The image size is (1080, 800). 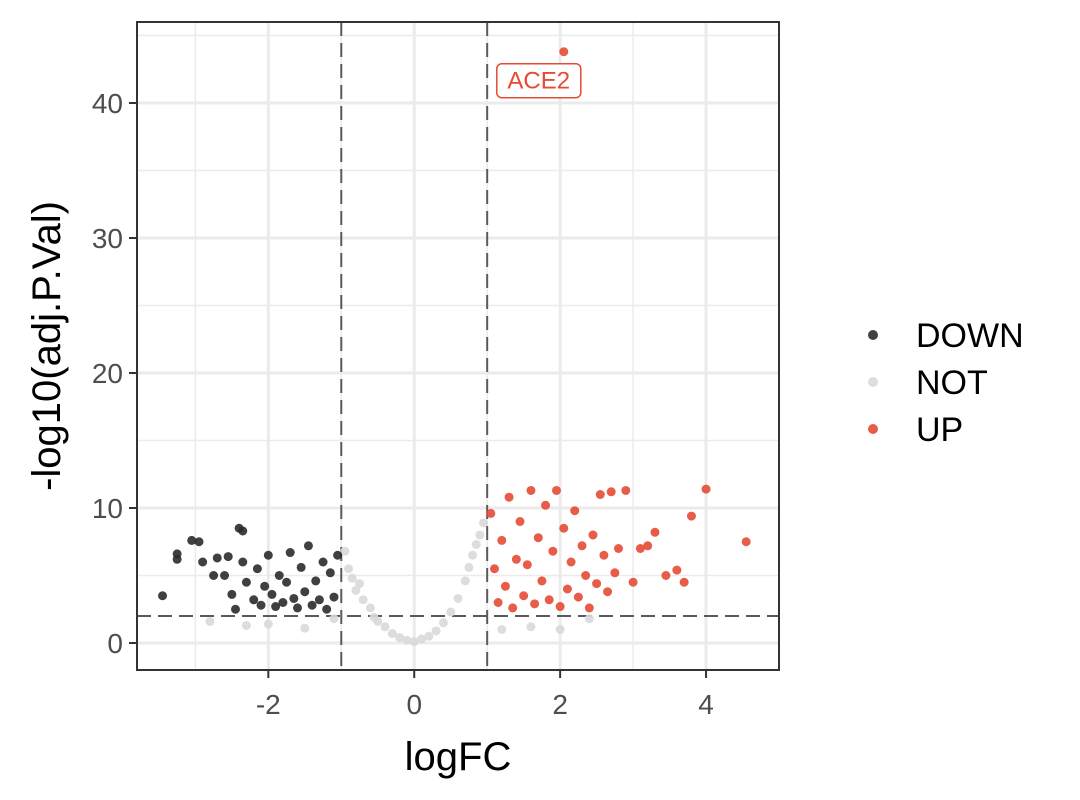 What do you see at coordinates (873, 335) in the screenshot?
I see `legend-key-down` at bounding box center [873, 335].